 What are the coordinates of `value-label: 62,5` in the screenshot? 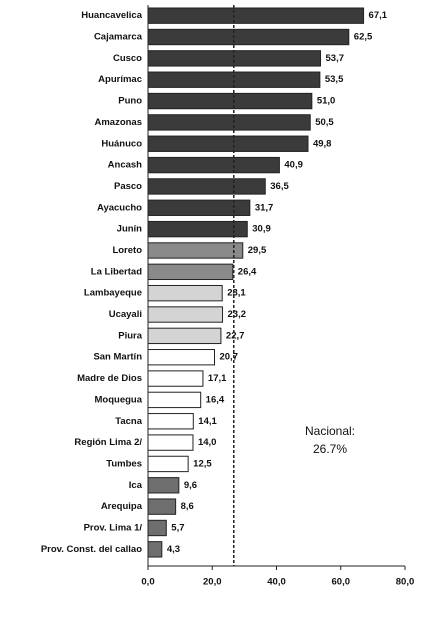 It's located at (363, 37).